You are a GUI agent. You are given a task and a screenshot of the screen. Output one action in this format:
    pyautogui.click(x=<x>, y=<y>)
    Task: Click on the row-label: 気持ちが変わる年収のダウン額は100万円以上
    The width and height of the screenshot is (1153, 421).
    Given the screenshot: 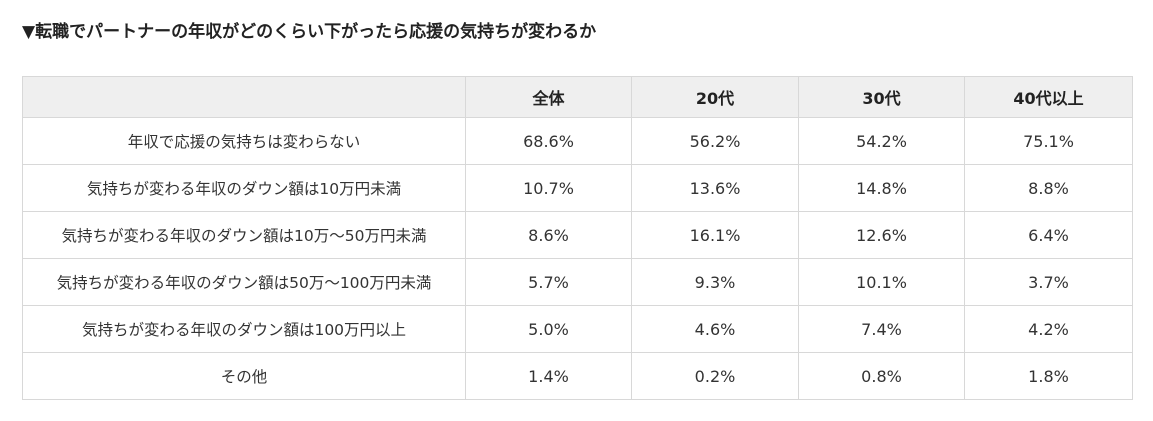 What is the action you would take?
    pyautogui.click(x=244, y=329)
    